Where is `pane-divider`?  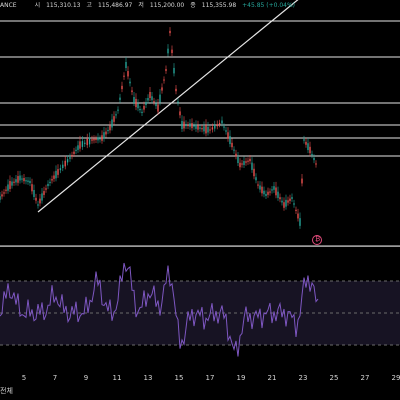
pane-divider is located at coordinates (200, 246).